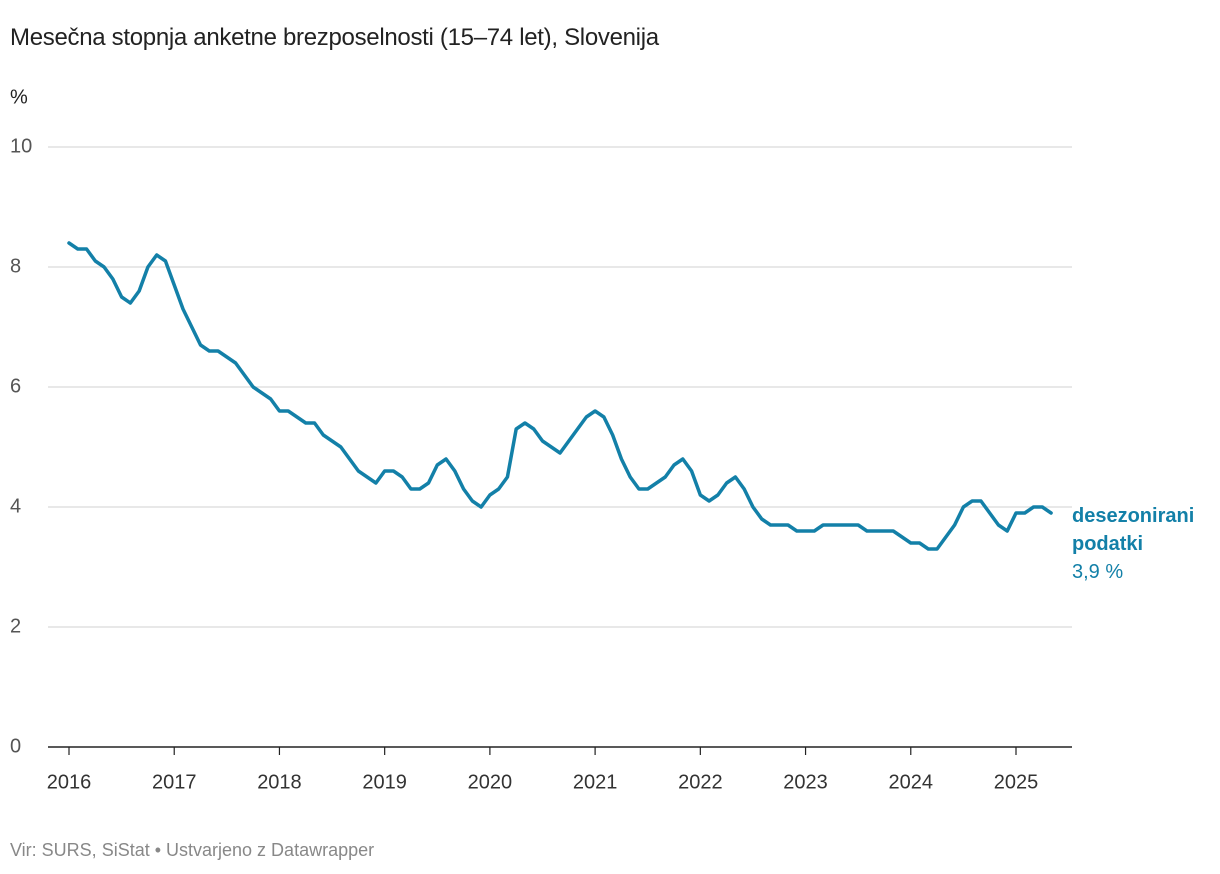 The width and height of the screenshot is (1220, 874). Describe the element at coordinates (174, 782) in the screenshot. I see `x-tick-label: 2017` at that location.